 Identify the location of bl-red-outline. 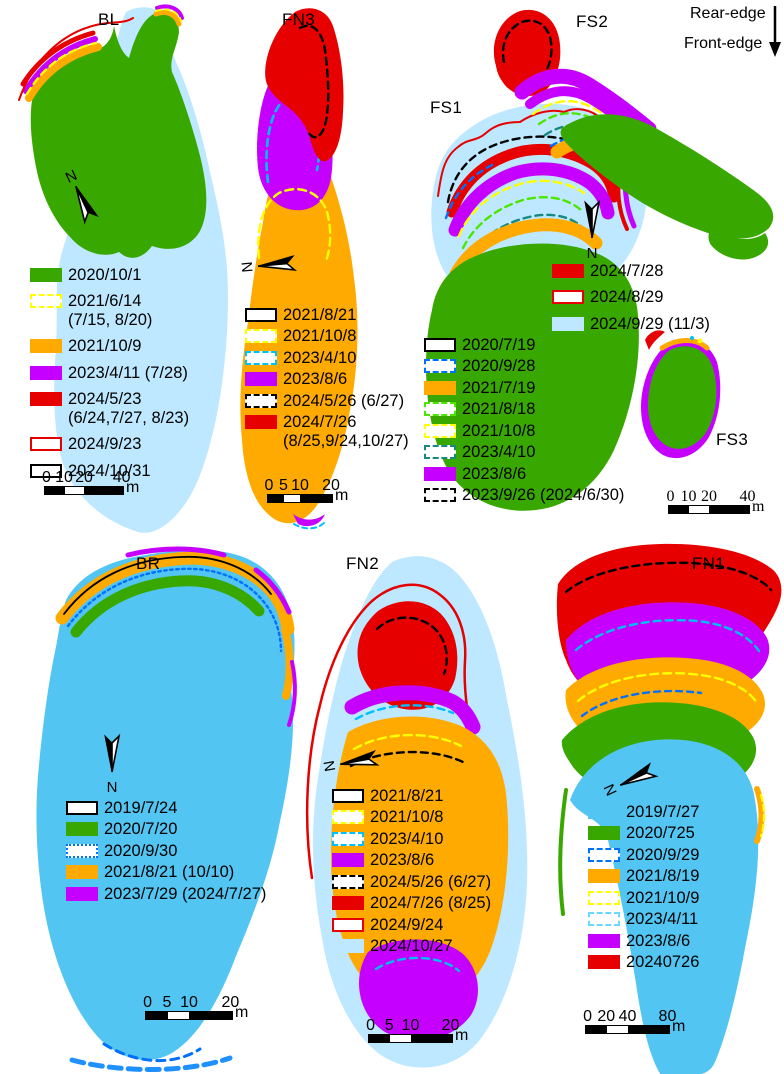
(76, 59).